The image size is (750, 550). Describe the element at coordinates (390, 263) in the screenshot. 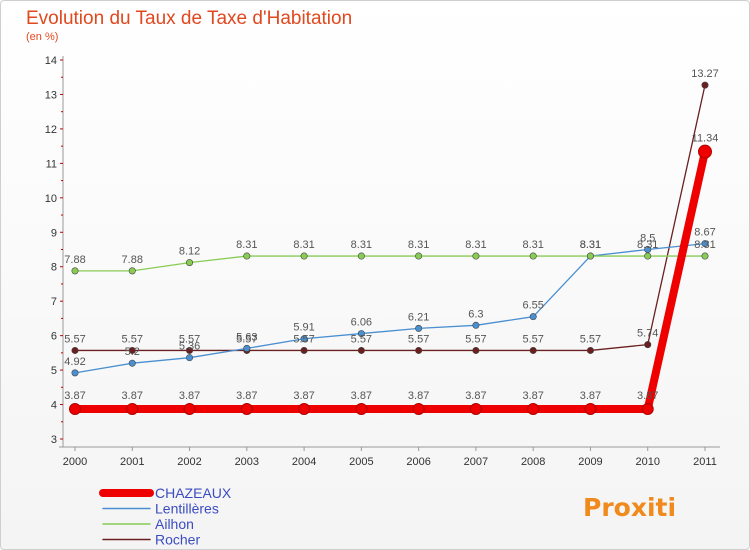

I see `series-line-ailhon` at that location.